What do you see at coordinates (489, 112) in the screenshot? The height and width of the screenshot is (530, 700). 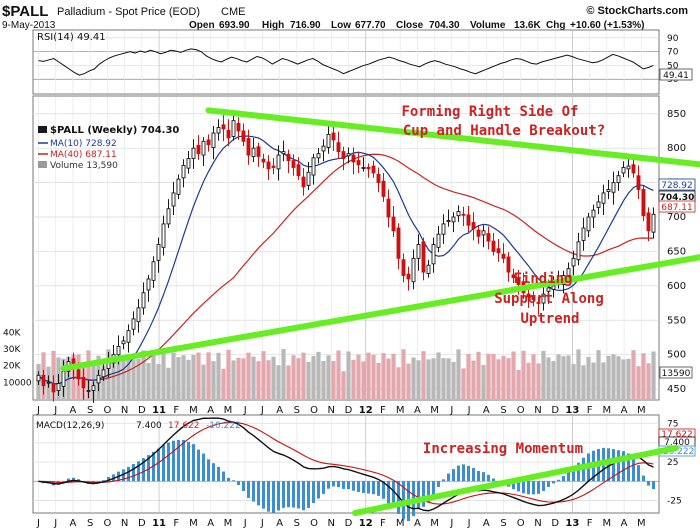 I see `annotation-breakout-line1: Forming Right Side Of` at bounding box center [489, 112].